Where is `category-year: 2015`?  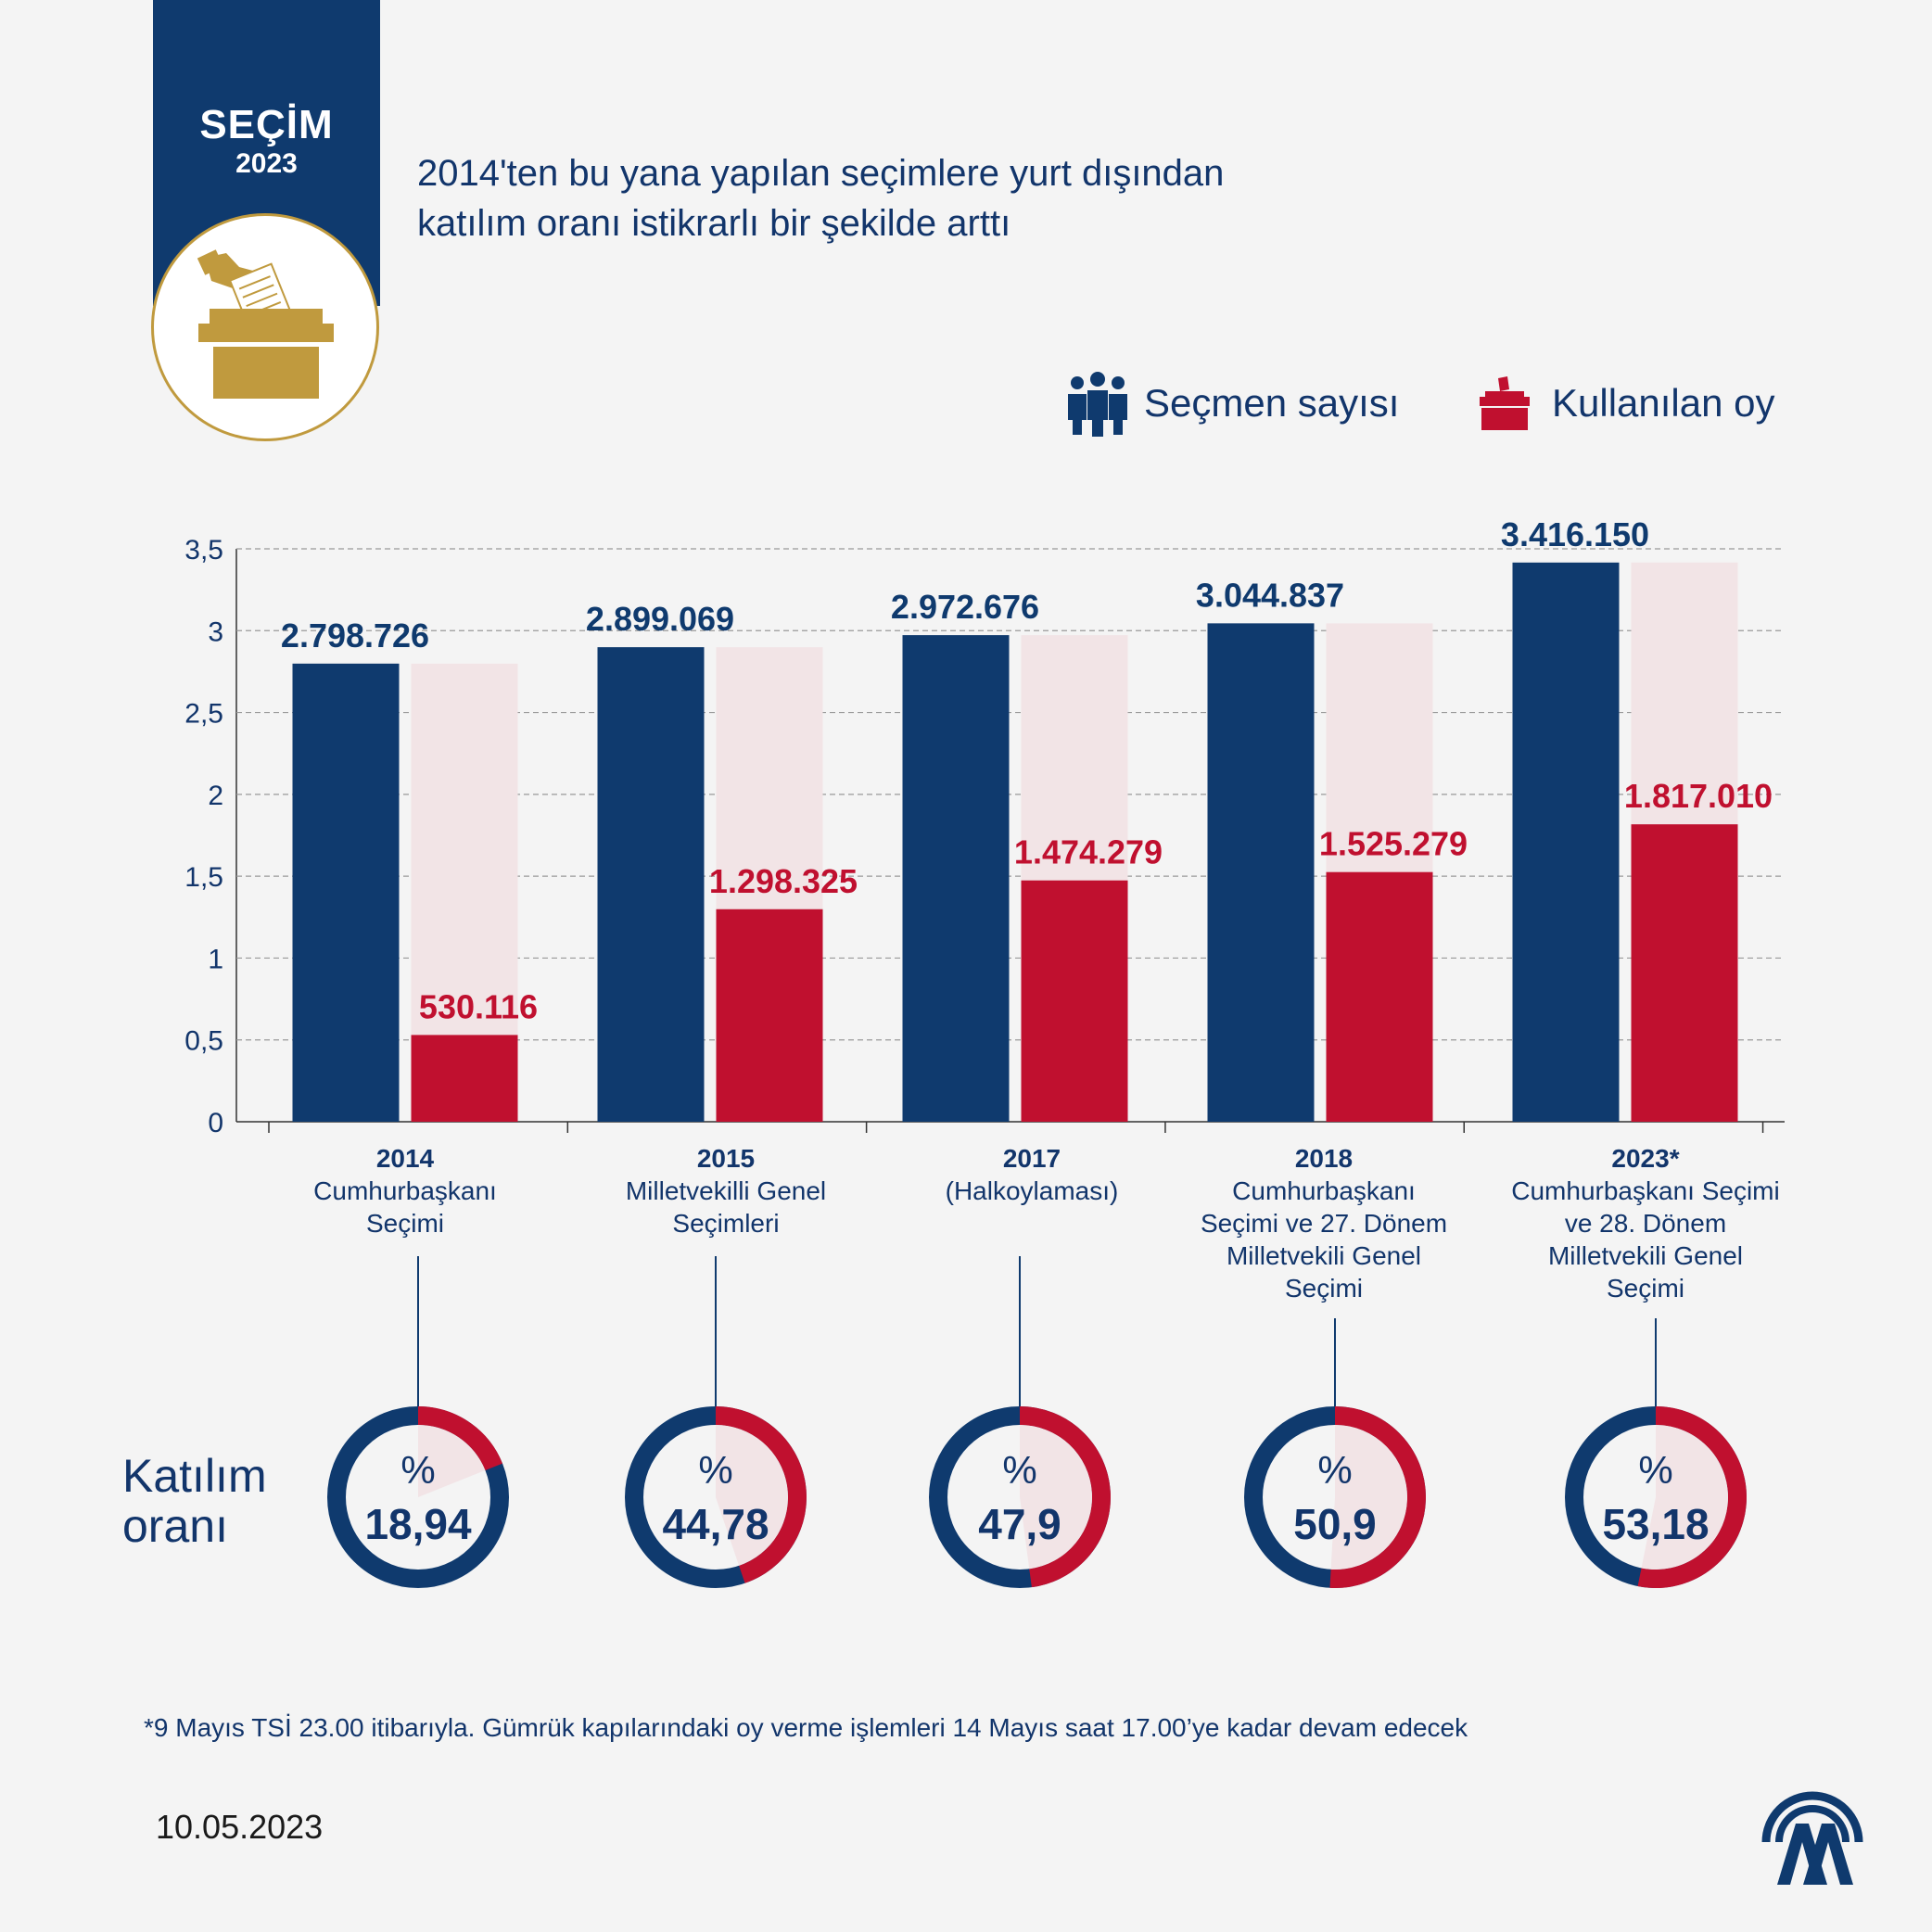 category-year: 2015 is located at coordinates (726, 1158).